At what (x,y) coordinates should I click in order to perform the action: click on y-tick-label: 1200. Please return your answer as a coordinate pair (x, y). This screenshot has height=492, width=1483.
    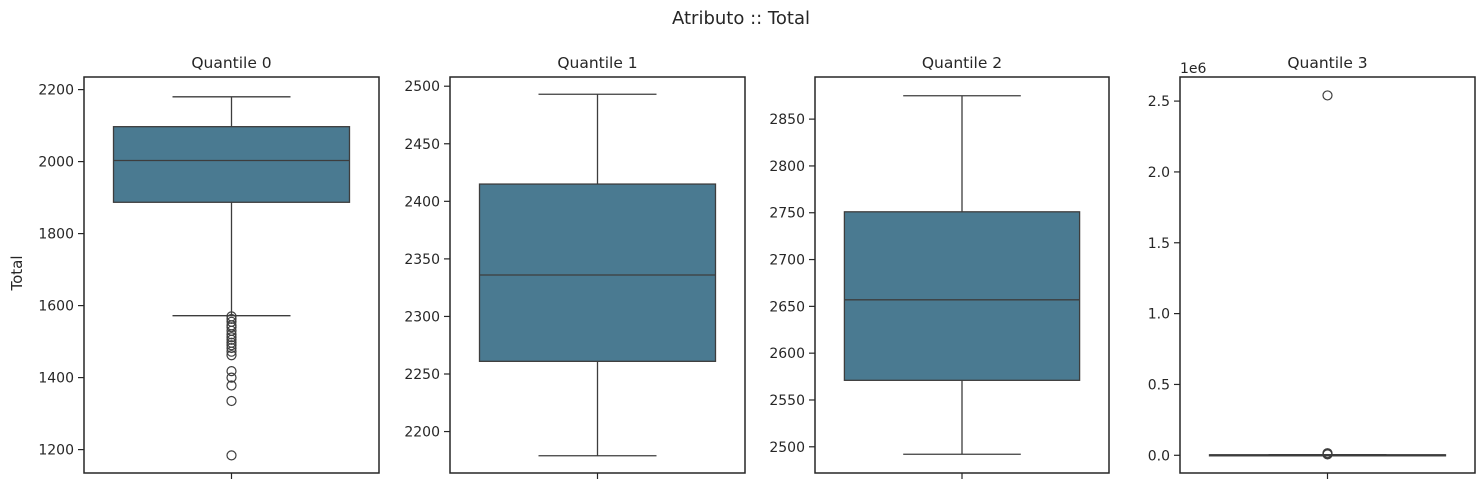
    Looking at the image, I should click on (56, 451).